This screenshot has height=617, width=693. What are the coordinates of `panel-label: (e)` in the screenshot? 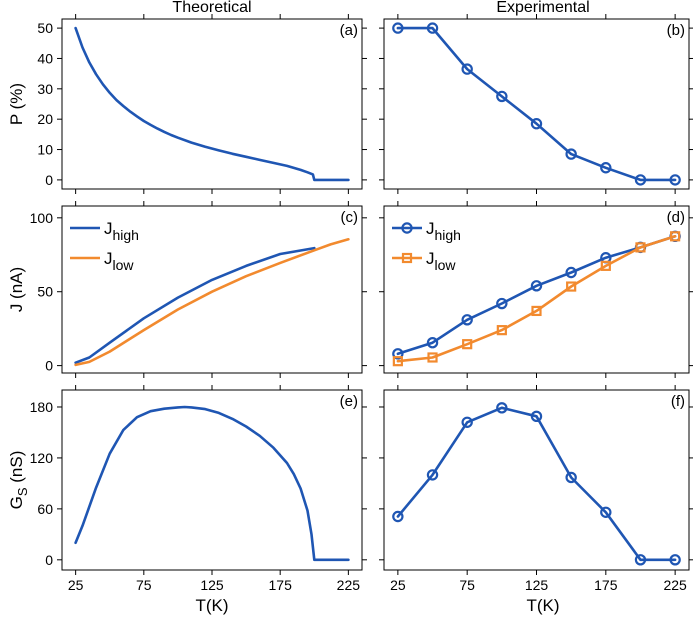 It's located at (349, 401).